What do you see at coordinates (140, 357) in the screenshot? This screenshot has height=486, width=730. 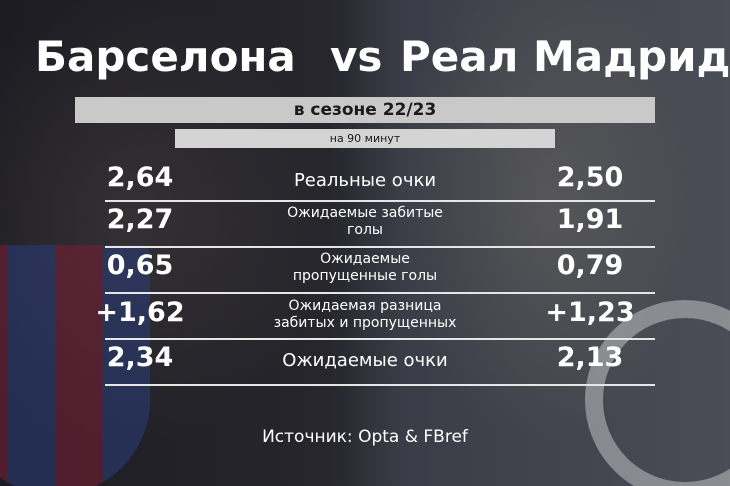 I see `left-value: 2,34` at bounding box center [140, 357].